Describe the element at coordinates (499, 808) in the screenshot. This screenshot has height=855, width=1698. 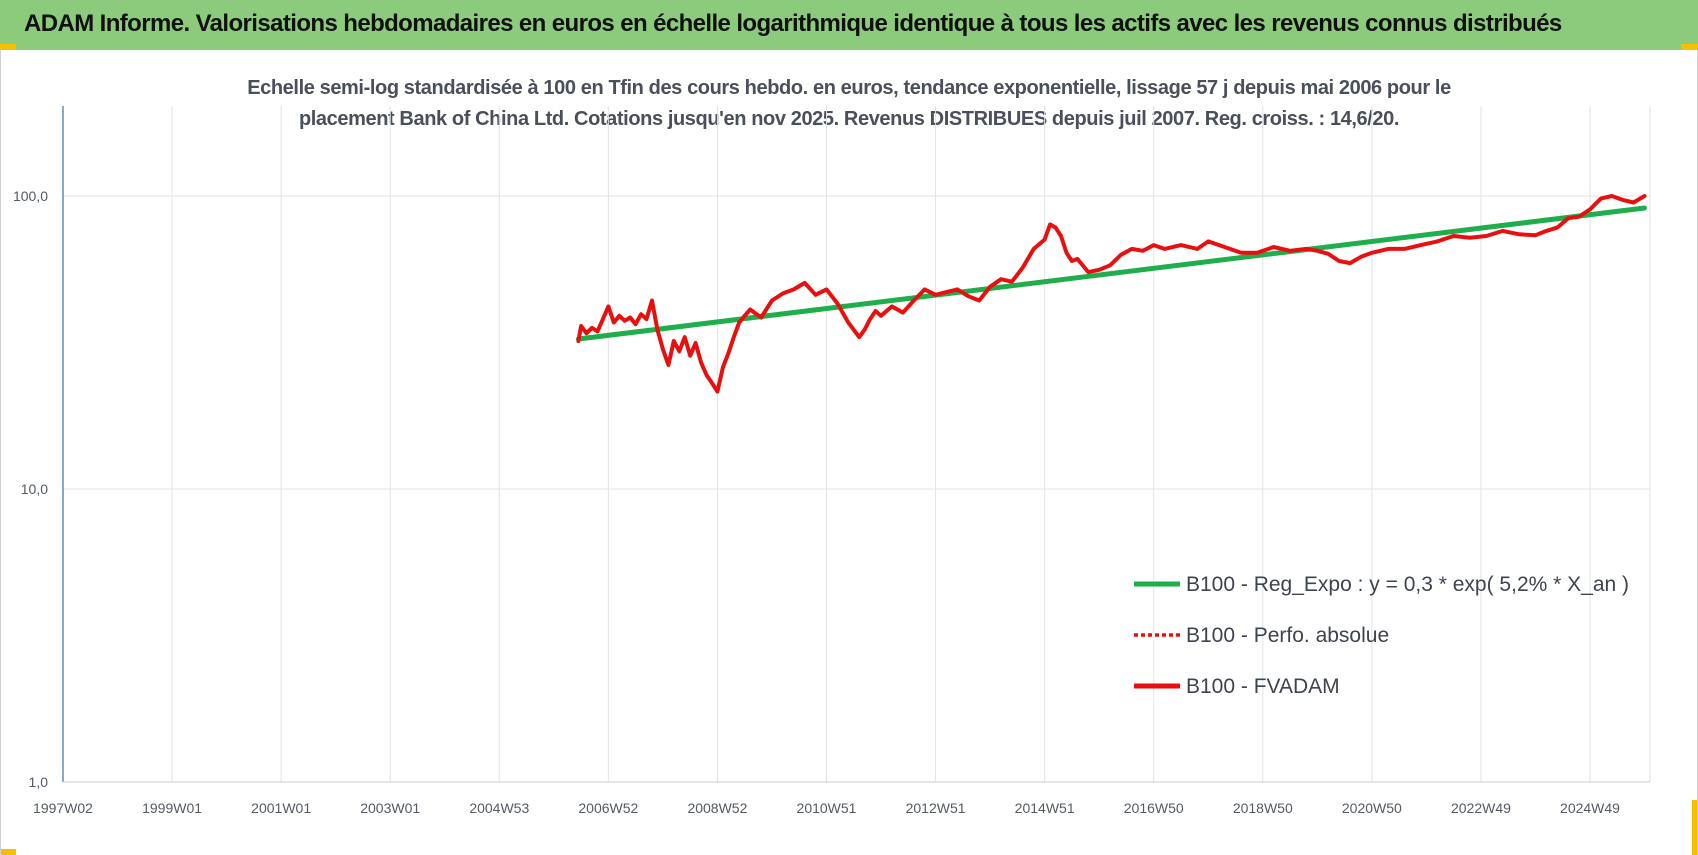
I see `x-tick-label: 2004W53` at that location.